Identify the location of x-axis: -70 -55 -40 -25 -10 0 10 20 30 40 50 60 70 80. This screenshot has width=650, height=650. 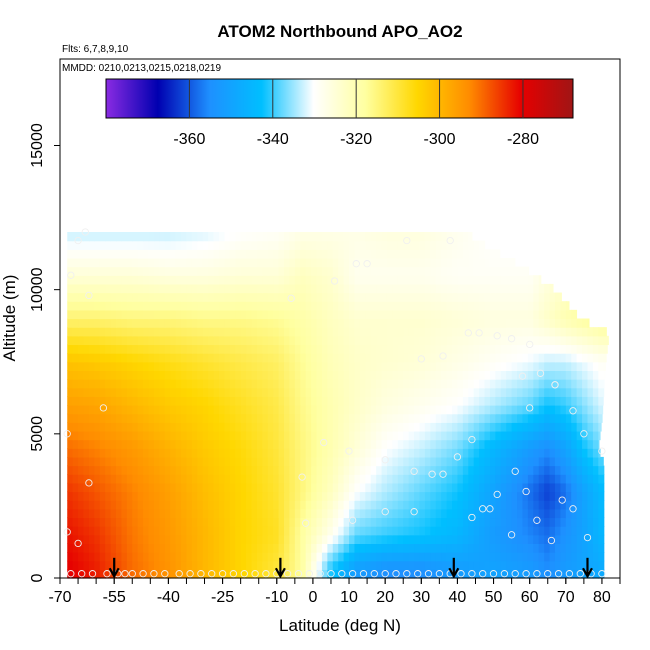
(334, 592).